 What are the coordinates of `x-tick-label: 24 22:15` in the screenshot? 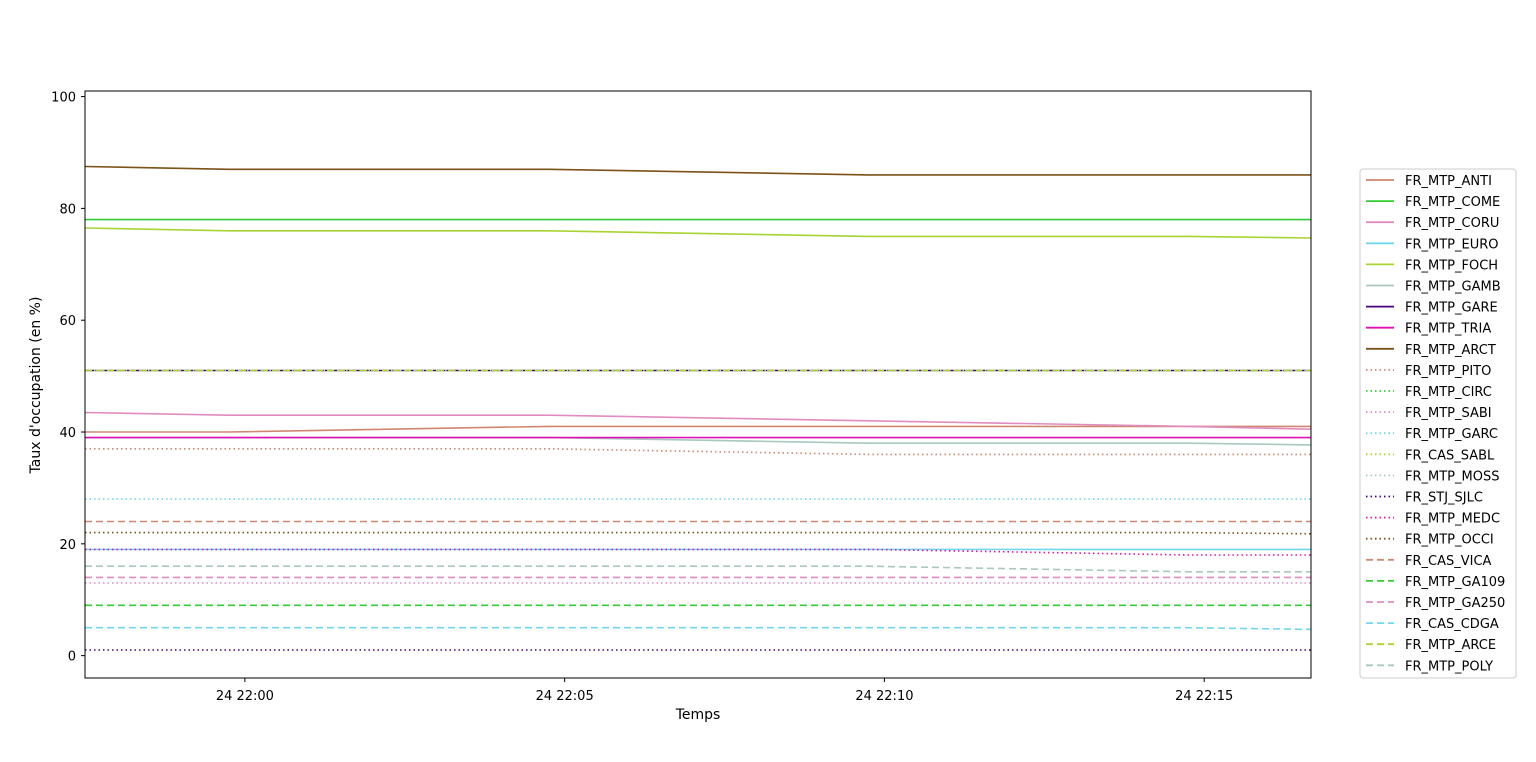 It's located at (1204, 696).